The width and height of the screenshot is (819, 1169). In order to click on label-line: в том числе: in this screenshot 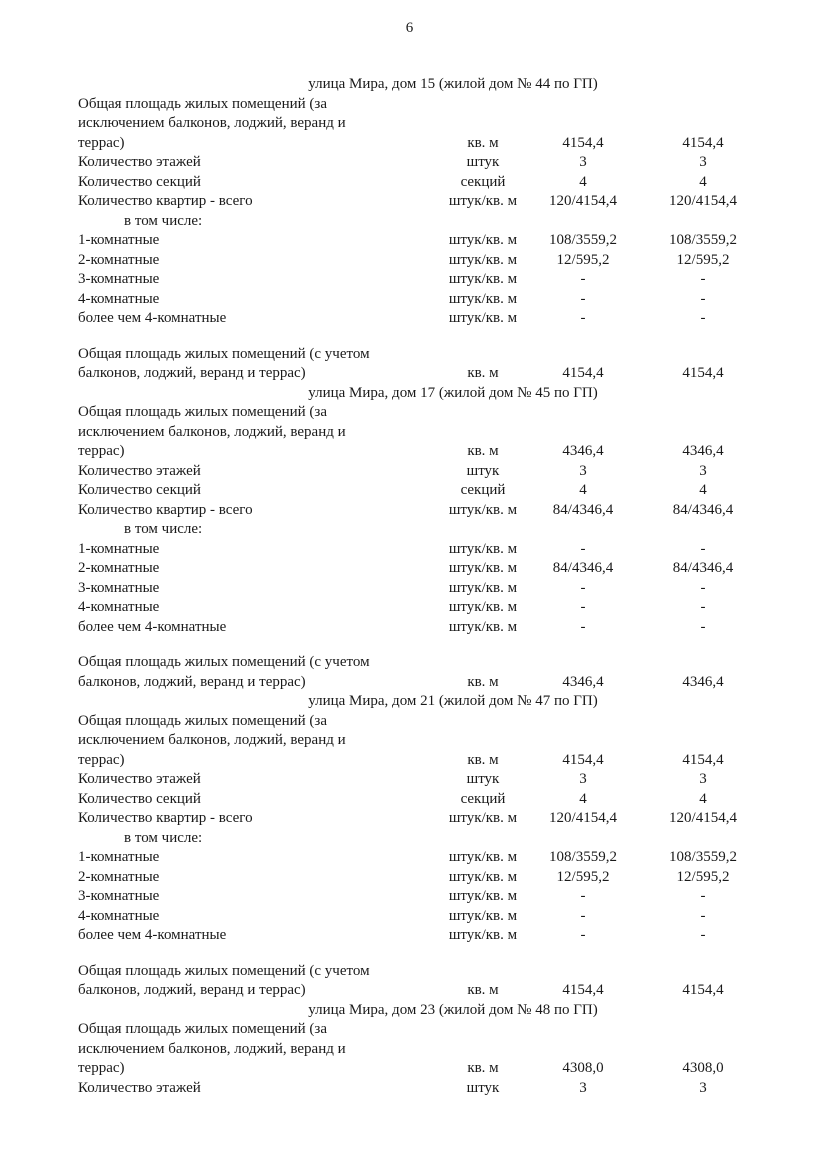, I will do `click(163, 529)`.